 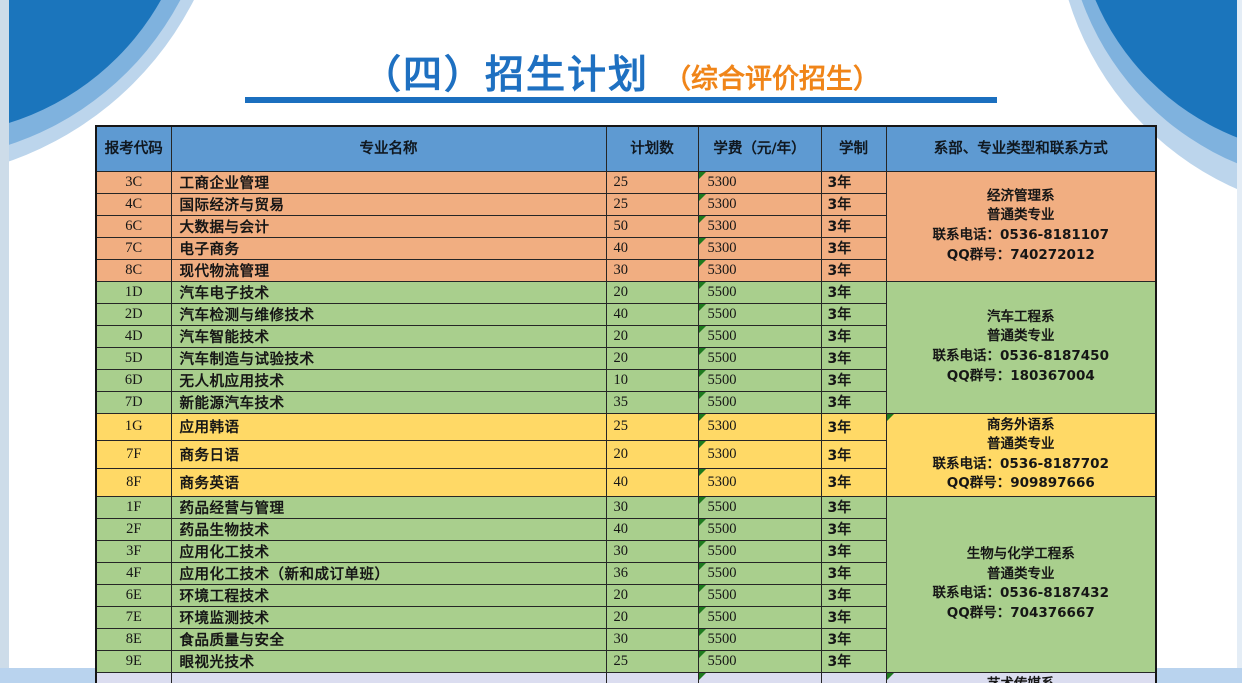 What do you see at coordinates (505, 75) in the screenshot?
I see `title-main-text: （四）招生计划` at bounding box center [505, 75].